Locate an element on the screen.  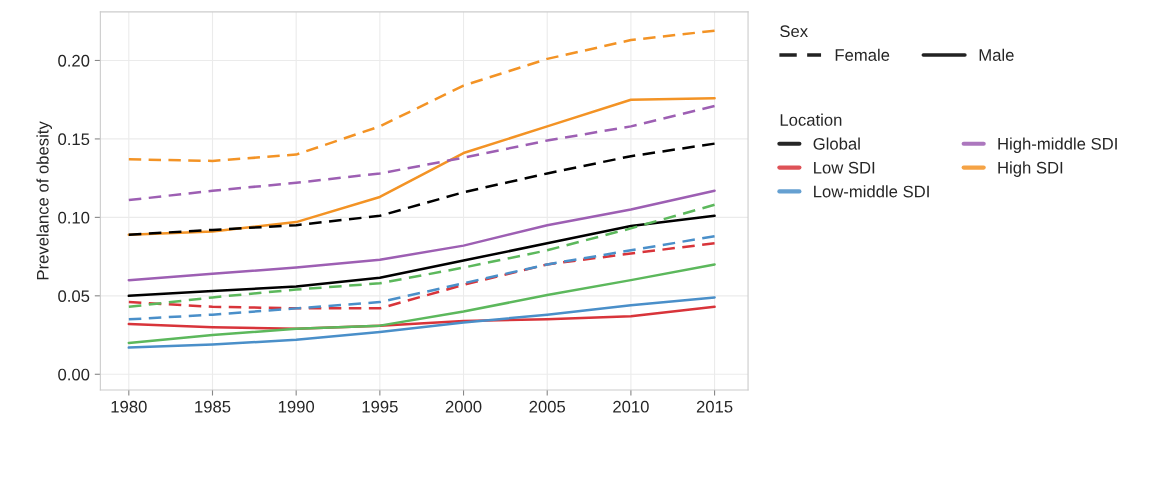
y-tick-label: 0.15 is located at coordinates (74, 139).